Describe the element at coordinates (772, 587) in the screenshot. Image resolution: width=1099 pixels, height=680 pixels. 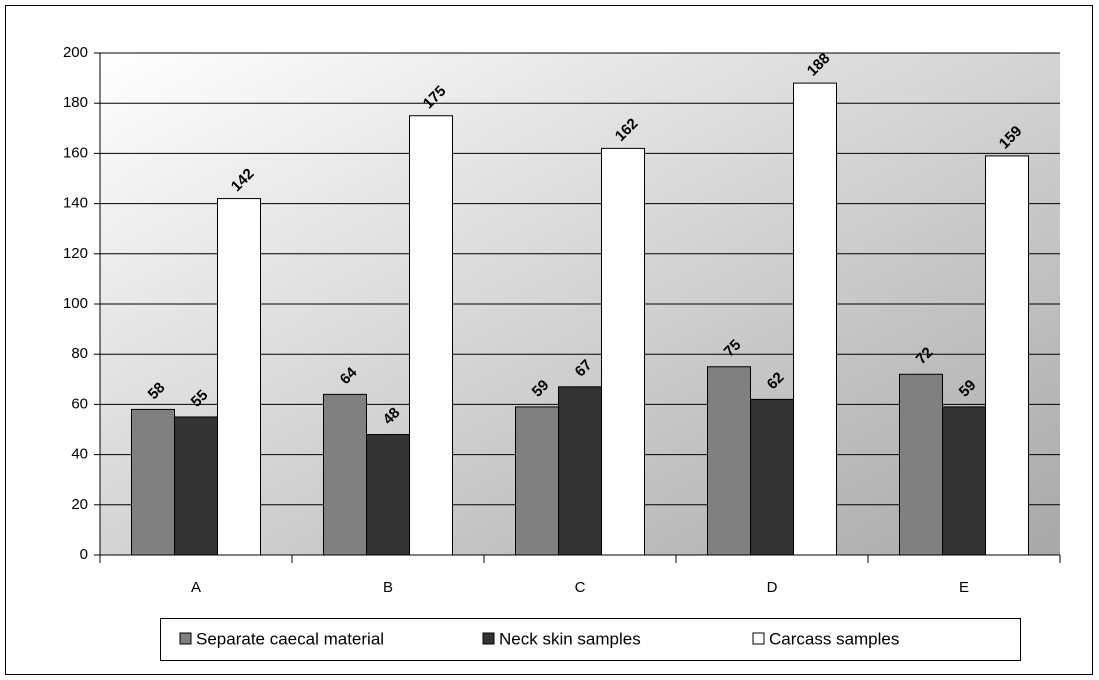
I see `x-tick-label: D` at that location.